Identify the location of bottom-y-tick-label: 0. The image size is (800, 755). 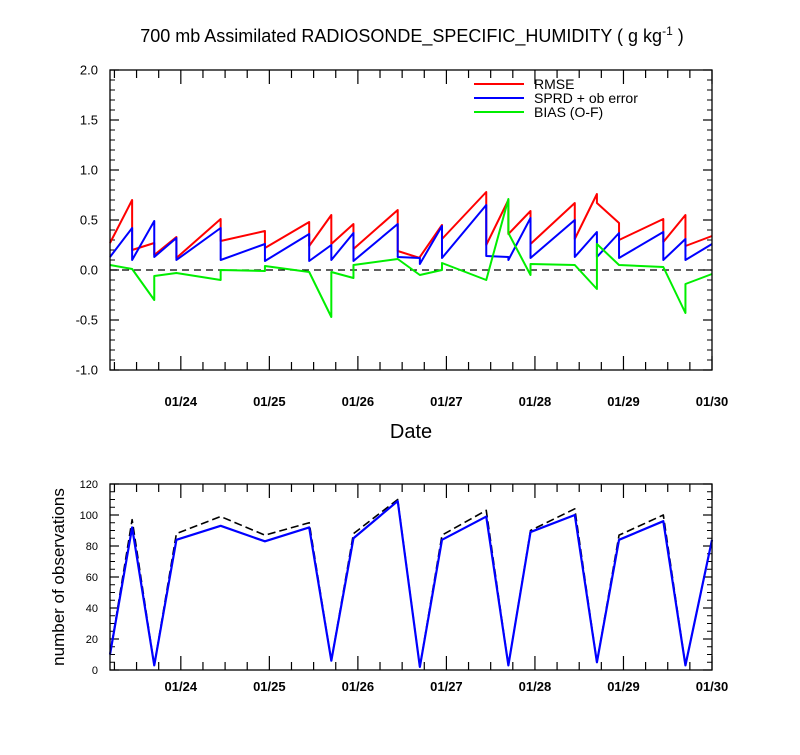
(95, 671).